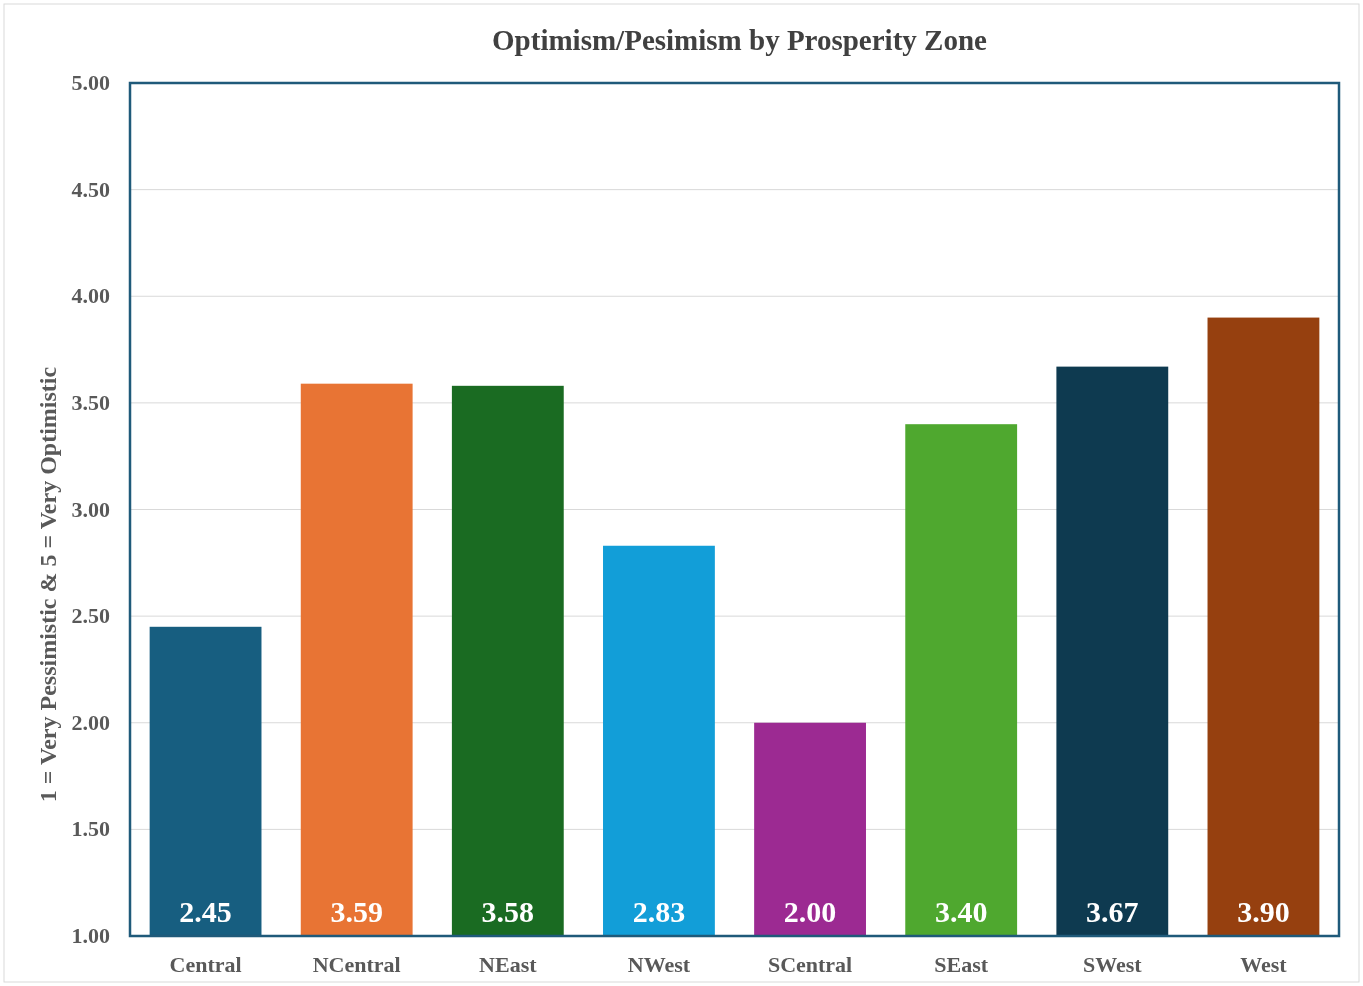 Image resolution: width=1363 pixels, height=986 pixels. What do you see at coordinates (90, 616) in the screenshot?
I see `y-tick-label: 2.50` at bounding box center [90, 616].